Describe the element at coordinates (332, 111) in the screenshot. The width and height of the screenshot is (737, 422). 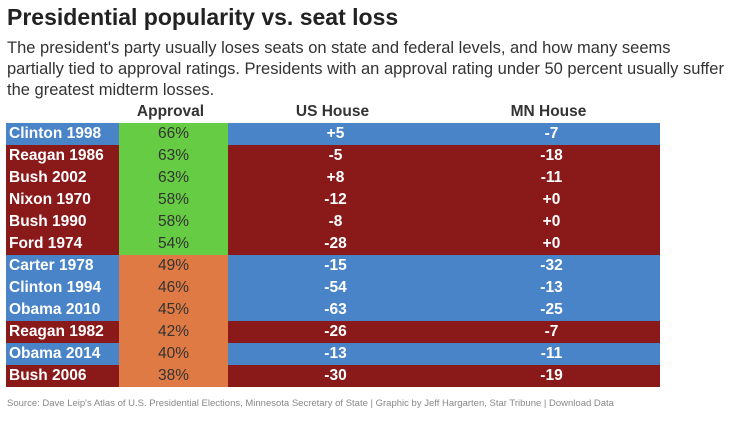
I see `header-us-house: US House` at that location.